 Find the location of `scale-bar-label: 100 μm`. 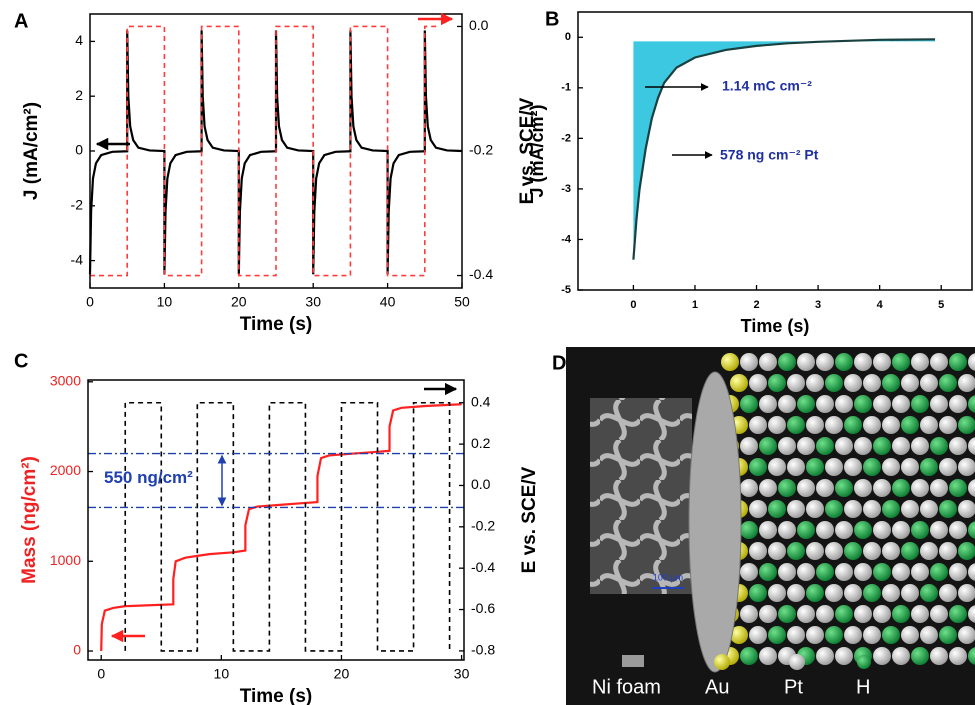

scale-bar-label: 100 μm is located at coordinates (668, 577).